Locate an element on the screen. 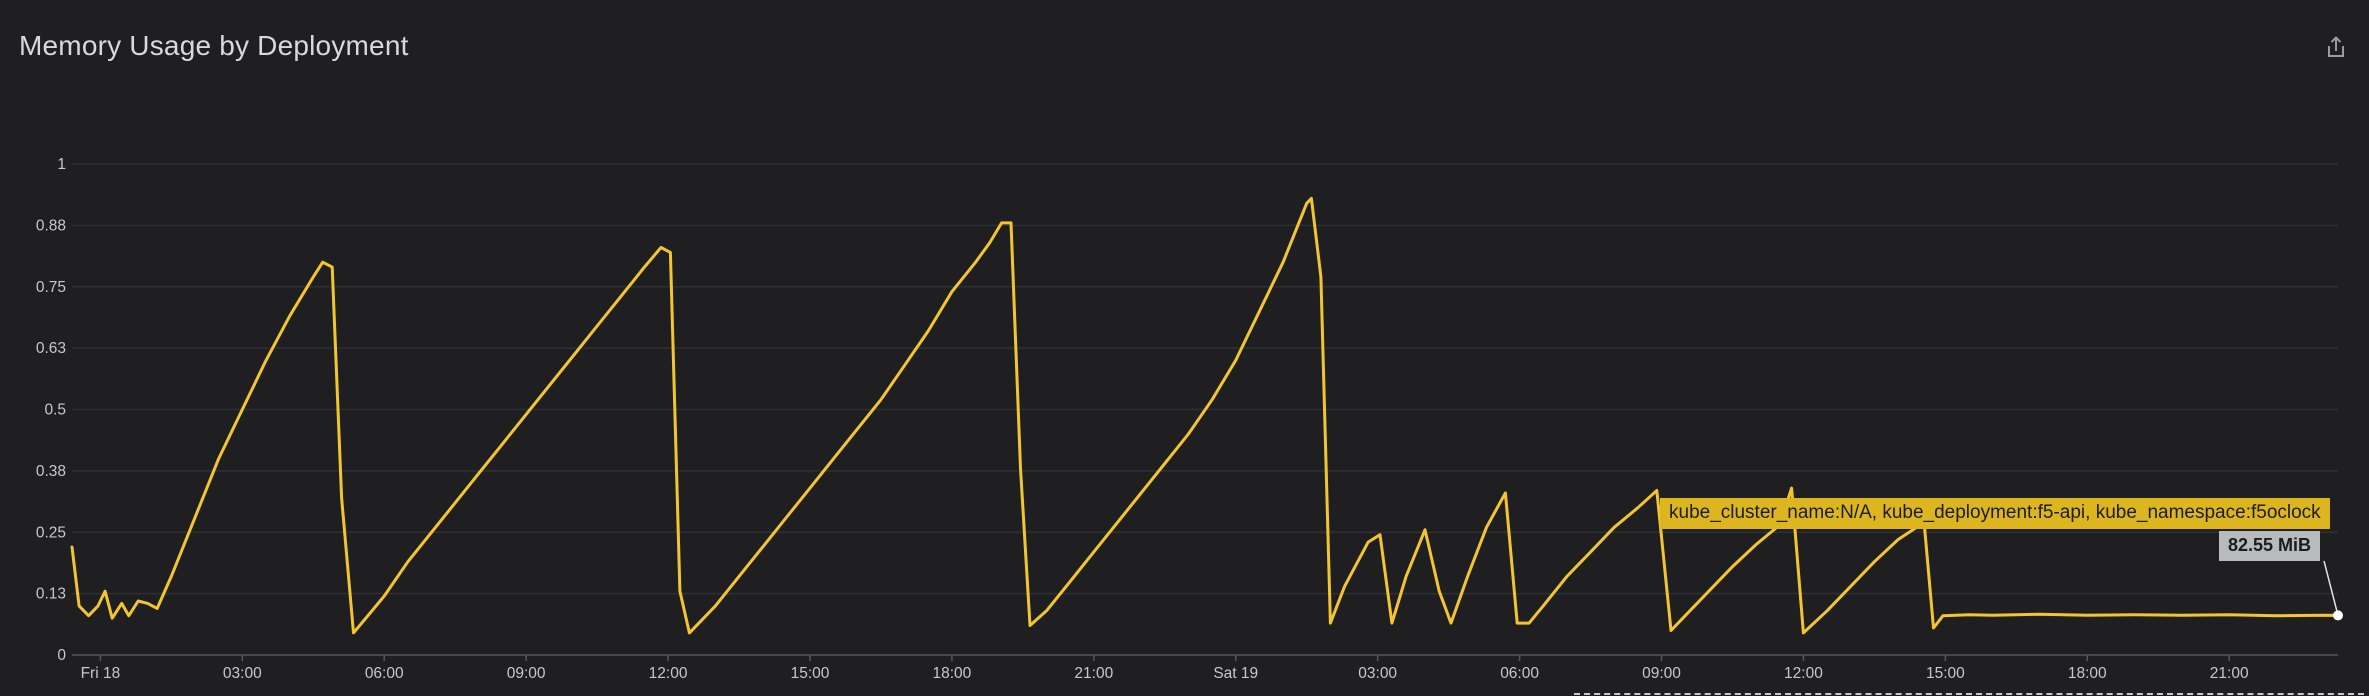 The height and width of the screenshot is (696, 2369). y-tick-label: 0.13 is located at coordinates (51, 594).